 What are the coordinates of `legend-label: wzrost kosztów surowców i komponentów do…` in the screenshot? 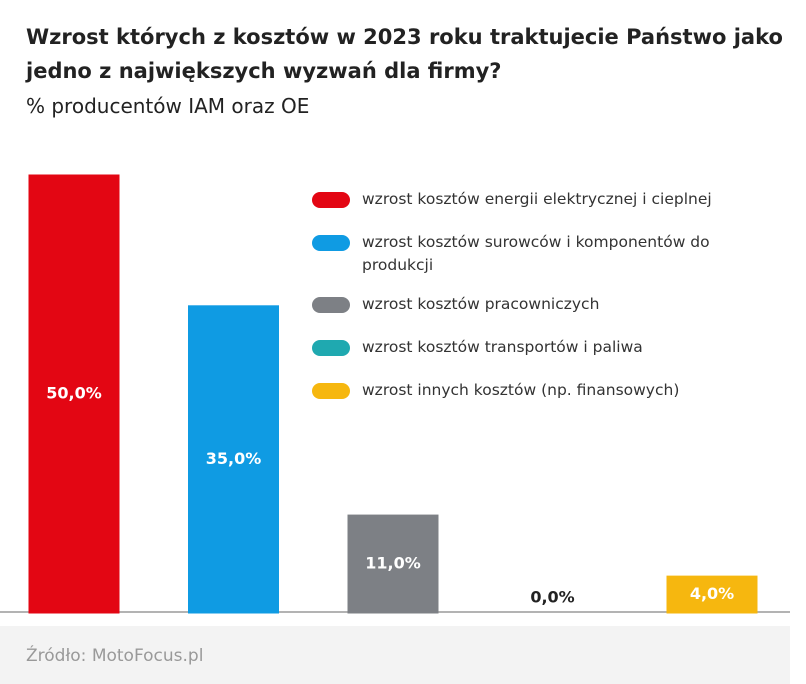 It's located at (536, 253).